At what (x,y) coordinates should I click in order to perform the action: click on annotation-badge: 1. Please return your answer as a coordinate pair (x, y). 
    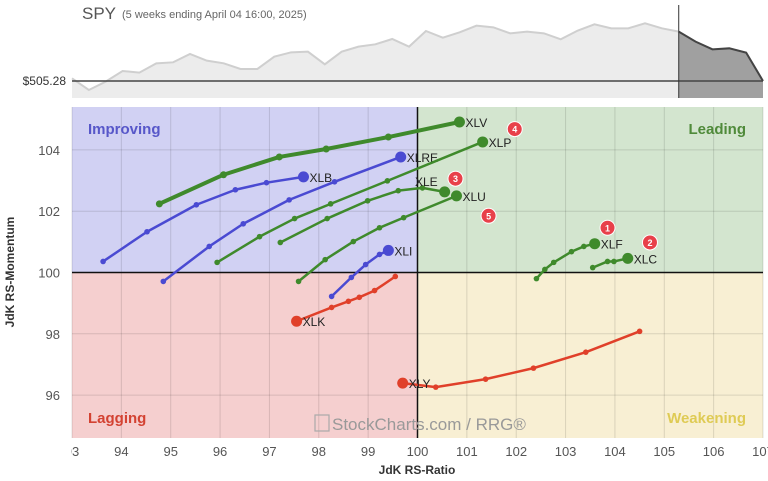
    Looking at the image, I should click on (607, 227).